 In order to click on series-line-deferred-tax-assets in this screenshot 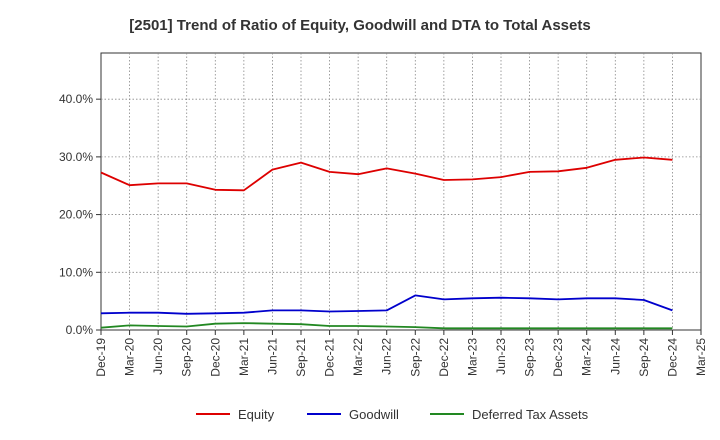, I will do `click(386, 326)`.